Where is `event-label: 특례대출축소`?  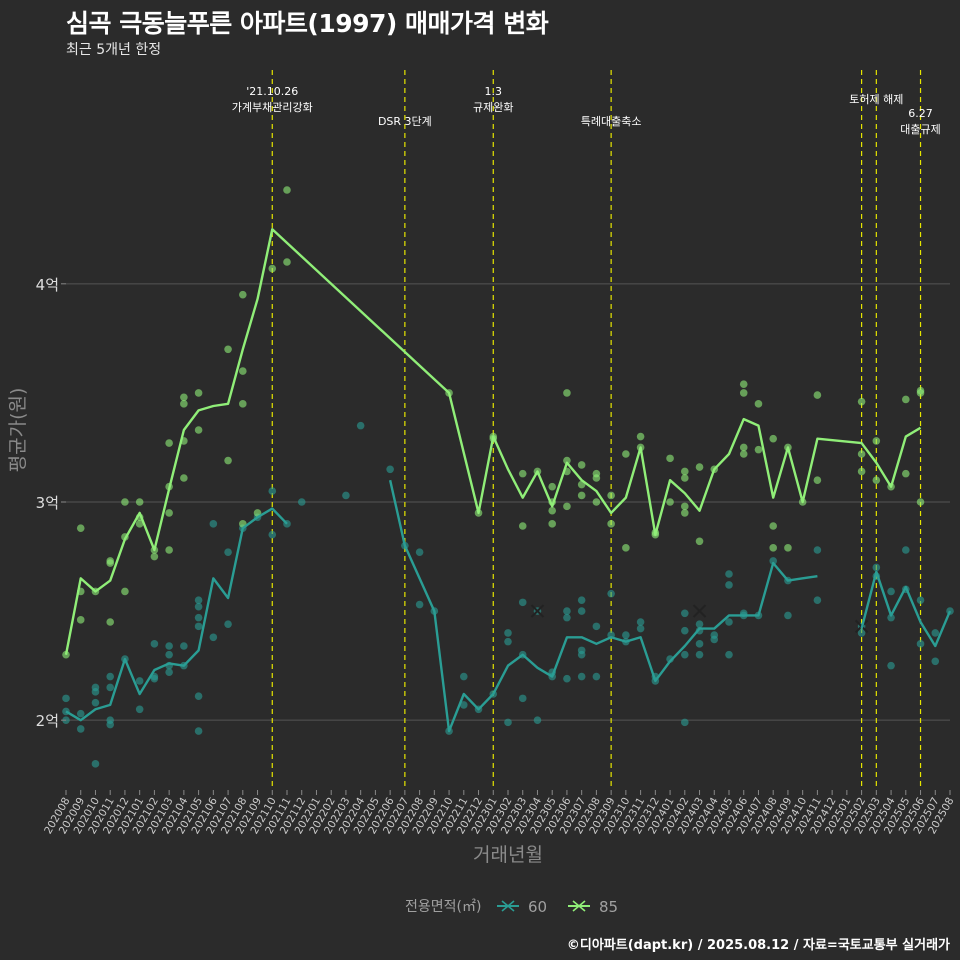
event-label: 특례대출축소 is located at coordinates (611, 121).